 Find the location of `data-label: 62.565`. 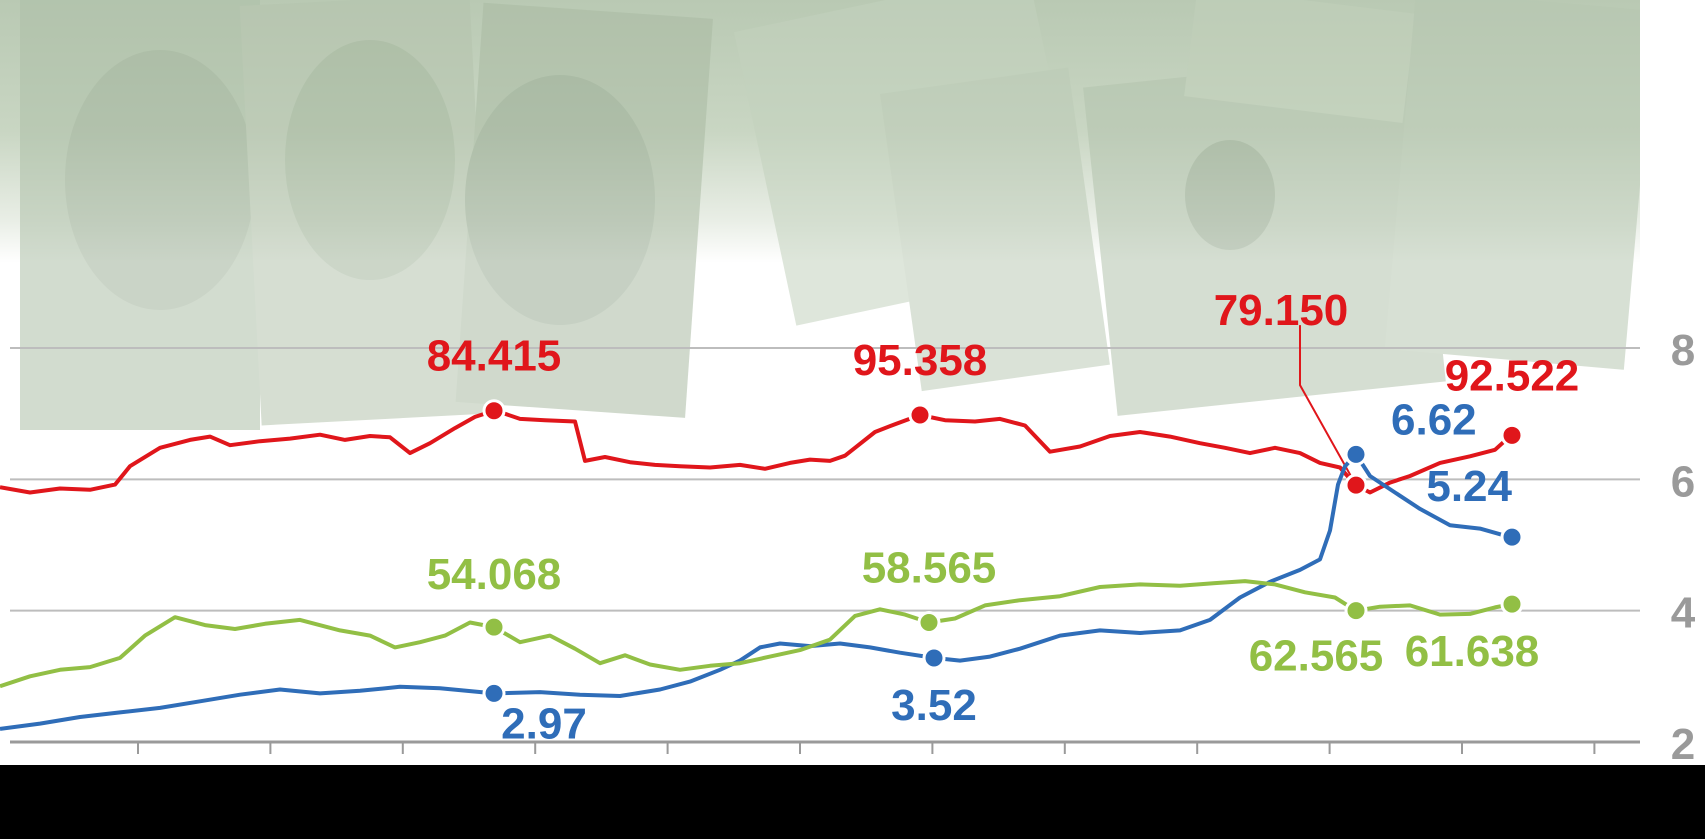

data-label: 62.565 is located at coordinates (1316, 656).